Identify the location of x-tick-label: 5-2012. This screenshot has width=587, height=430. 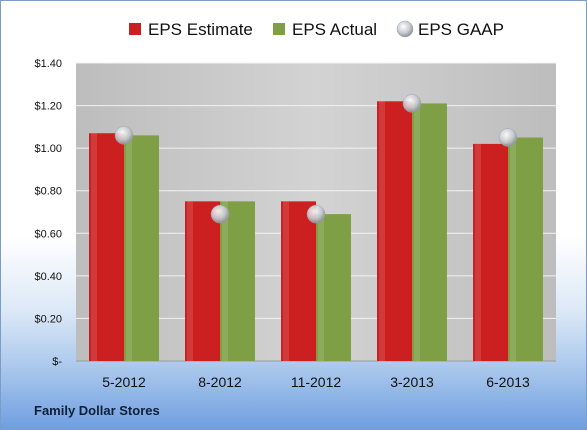
(124, 382).